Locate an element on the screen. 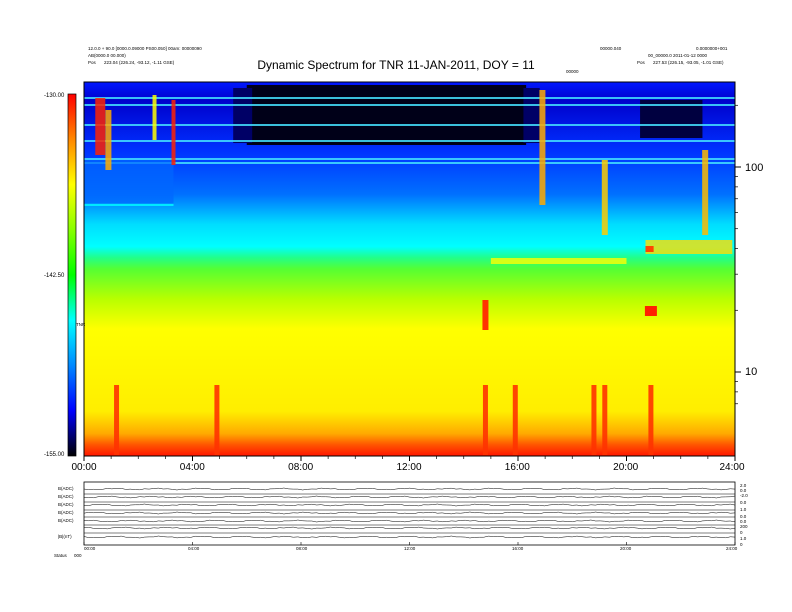 This screenshot has height=612, width=792. ts-panel-label: |B|(nT) is located at coordinates (65, 536).